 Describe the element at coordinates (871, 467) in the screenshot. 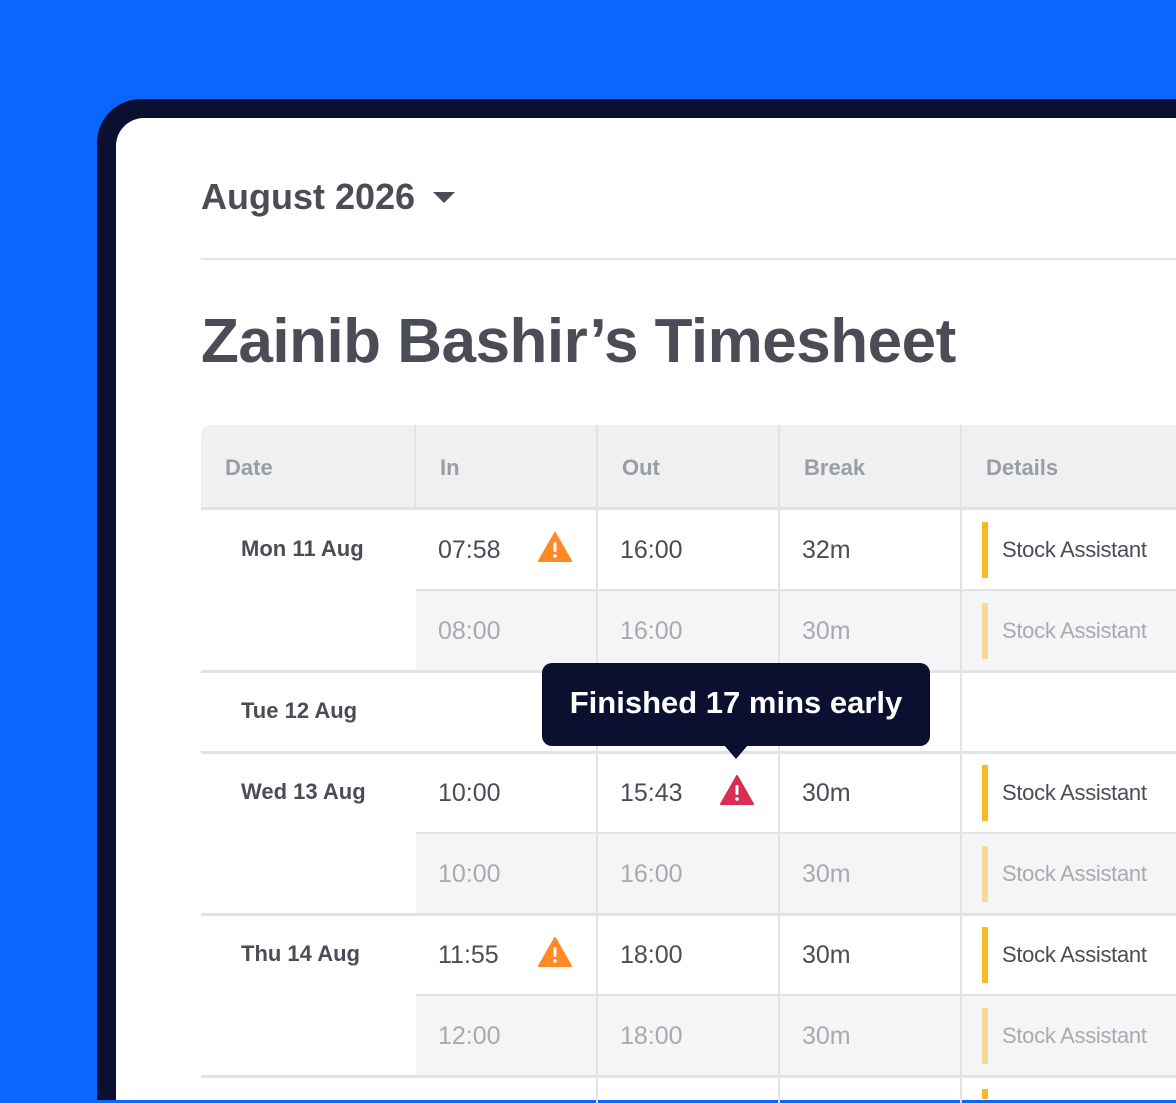

I see `header-break: Break` at that location.